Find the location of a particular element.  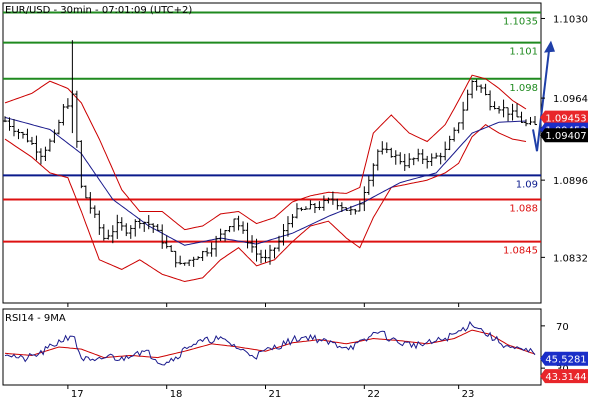

price-axis-label-1.0896: 1.0896 is located at coordinates (570, 181).